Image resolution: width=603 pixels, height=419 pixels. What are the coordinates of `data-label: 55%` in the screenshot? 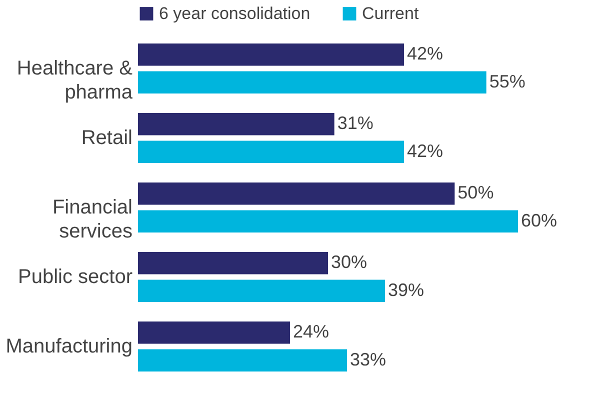 It's located at (507, 81).